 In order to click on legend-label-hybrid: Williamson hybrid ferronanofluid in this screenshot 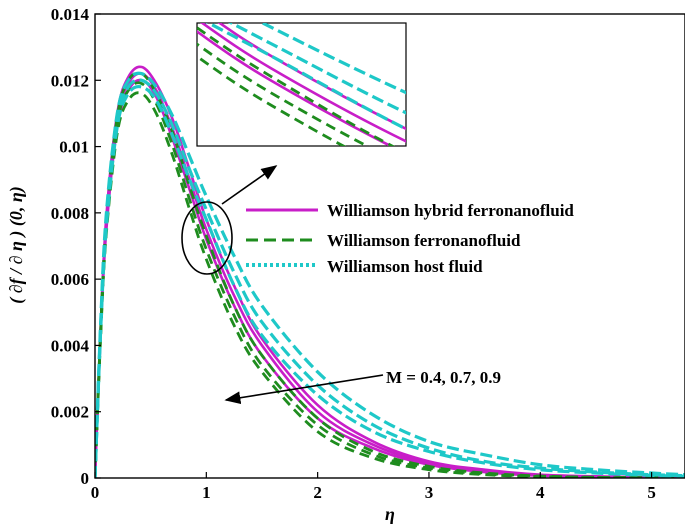, I will do `click(450, 210)`.